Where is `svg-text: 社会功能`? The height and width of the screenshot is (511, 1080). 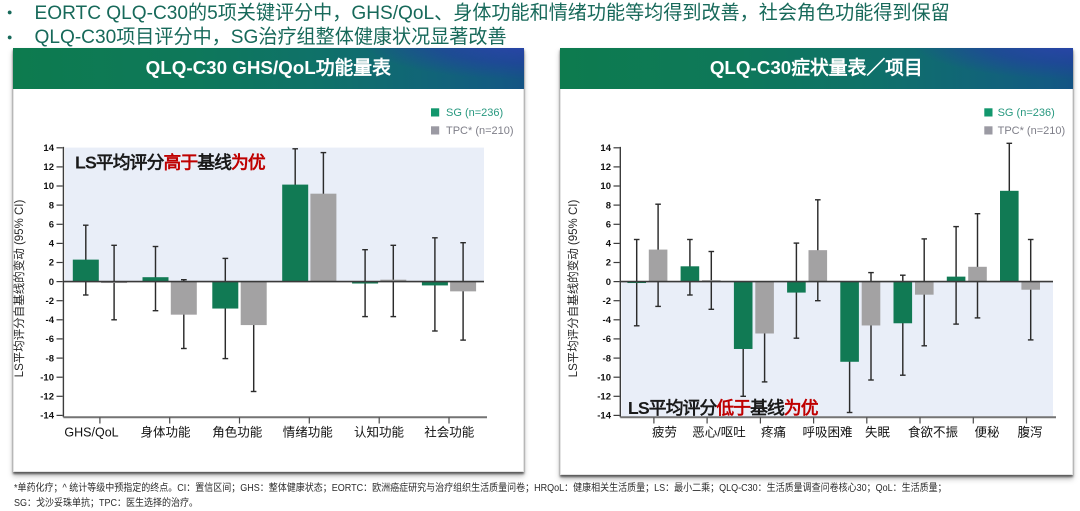 svg-text: 社会功能 is located at coordinates (449, 432).